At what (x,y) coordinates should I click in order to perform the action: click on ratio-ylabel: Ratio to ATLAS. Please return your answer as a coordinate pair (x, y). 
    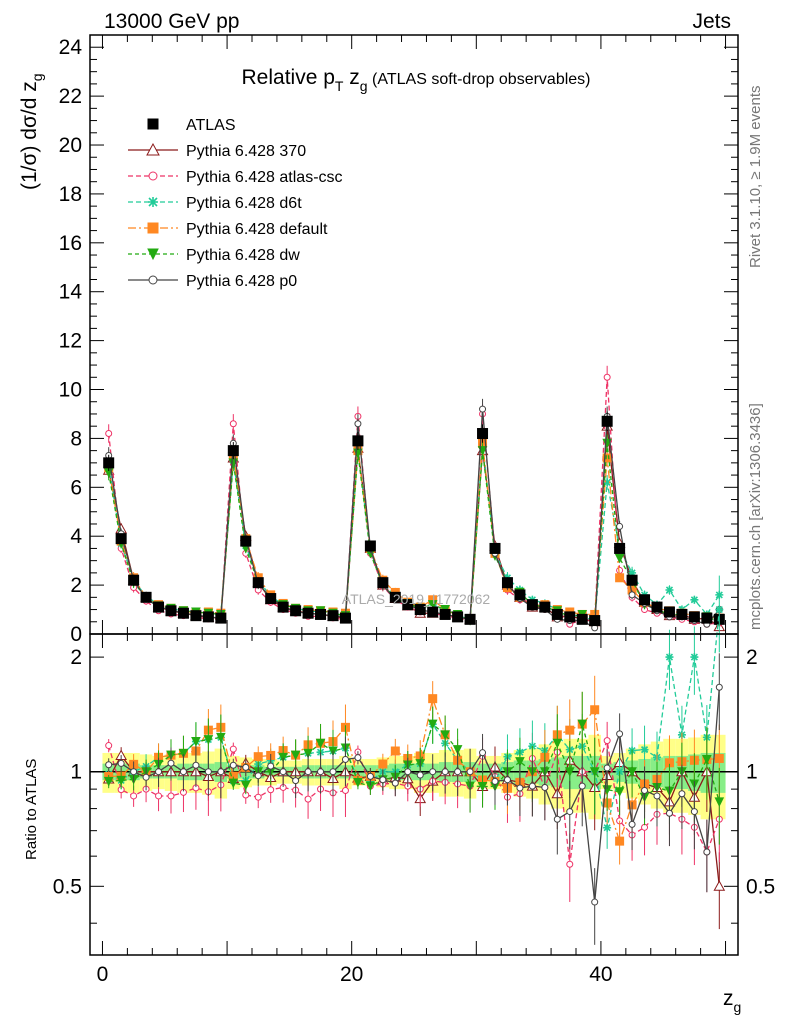
    Looking at the image, I should click on (31, 809).